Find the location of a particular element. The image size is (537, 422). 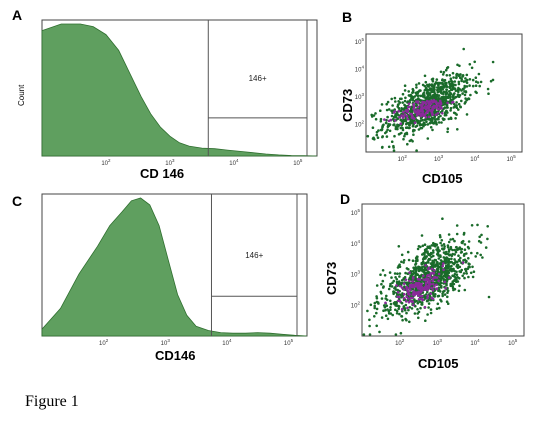

panel-letter-d: D is located at coordinates (345, 199).